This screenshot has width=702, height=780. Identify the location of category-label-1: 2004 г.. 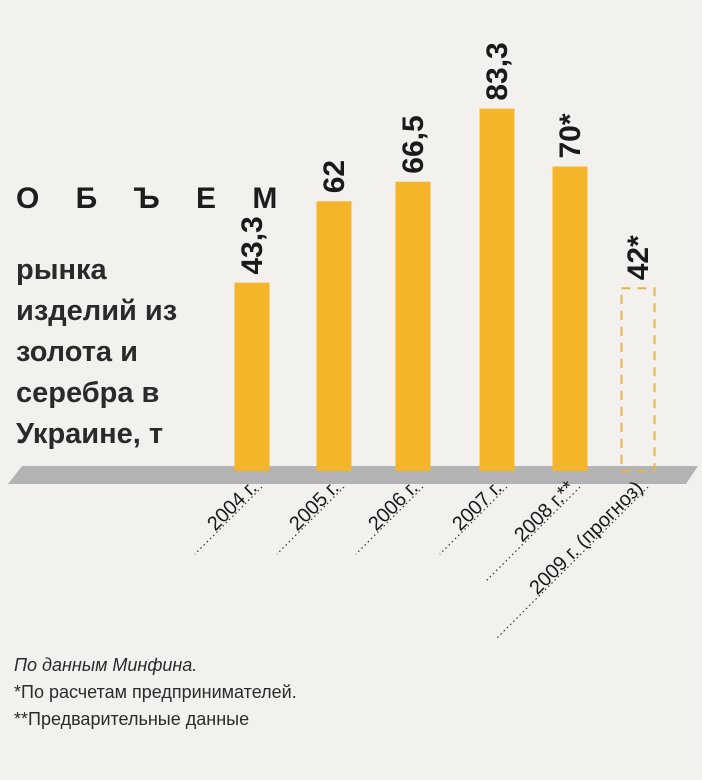
(232, 506).